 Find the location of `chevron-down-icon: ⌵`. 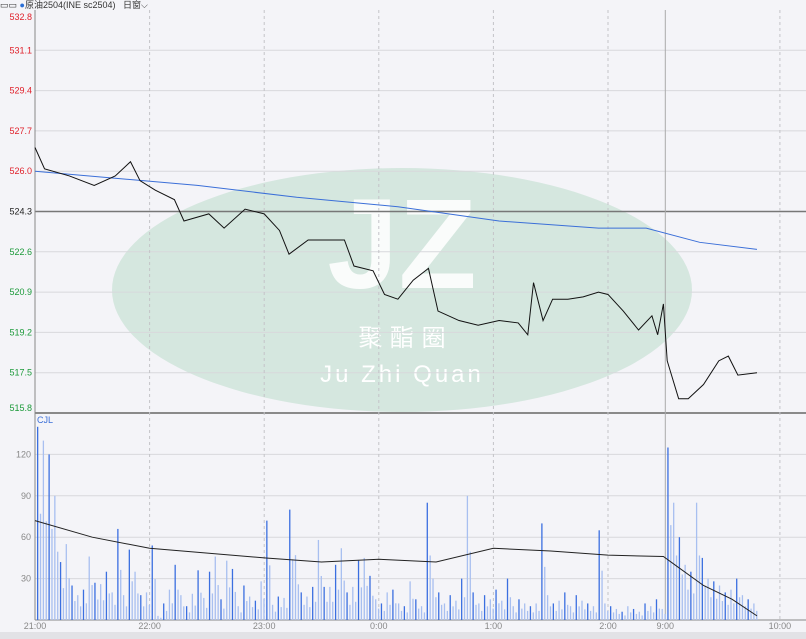

chevron-down-icon: ⌵ is located at coordinates (144, 5).